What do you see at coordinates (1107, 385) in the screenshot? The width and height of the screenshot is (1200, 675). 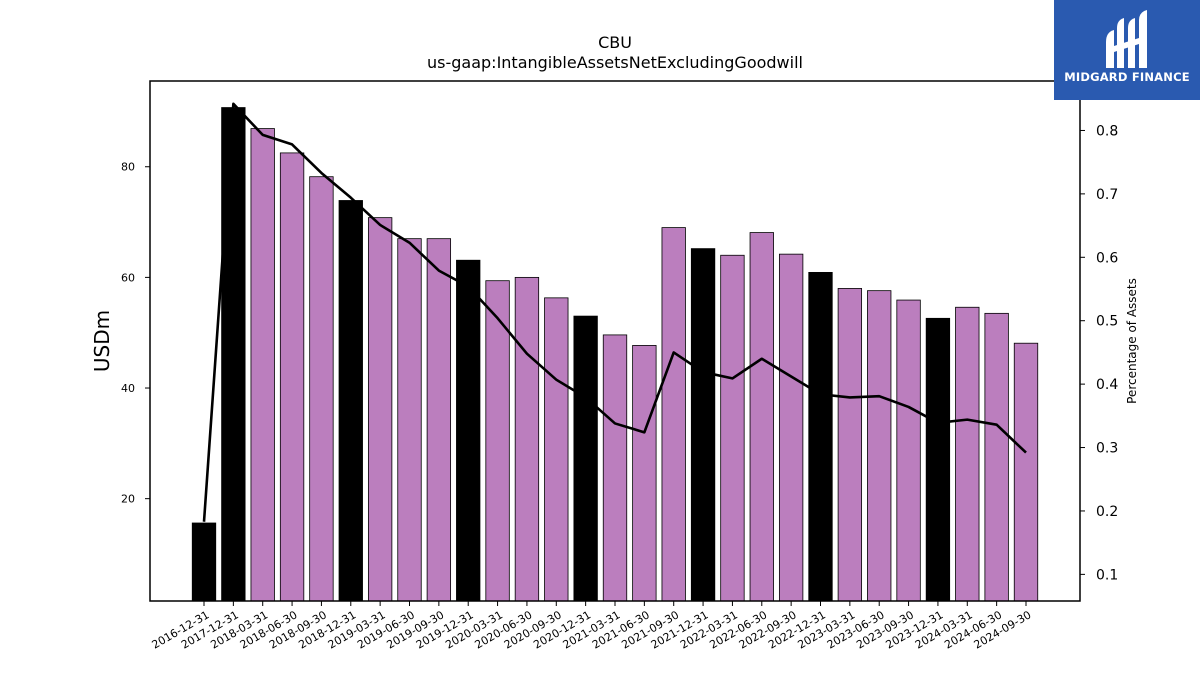 I see `y2-tick-label: 0.4` at bounding box center [1107, 385].